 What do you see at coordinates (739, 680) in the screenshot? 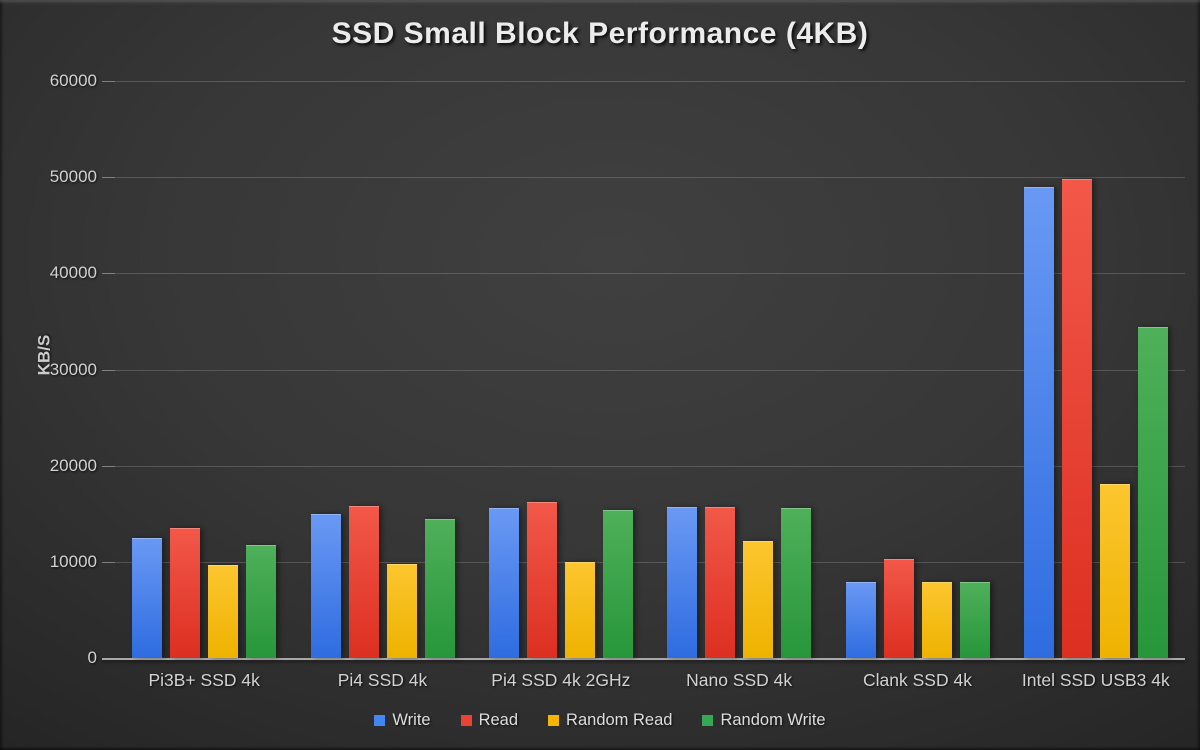
I see `x-label-nano-ssd-4k: Nano SSD 4k` at bounding box center [739, 680].